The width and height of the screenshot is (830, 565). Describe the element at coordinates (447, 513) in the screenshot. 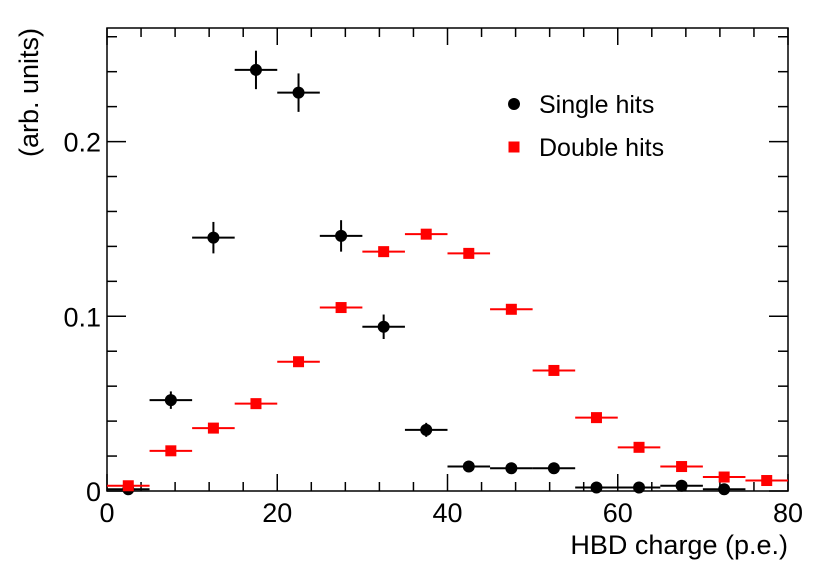

I see `x-tick-label: 40` at that location.